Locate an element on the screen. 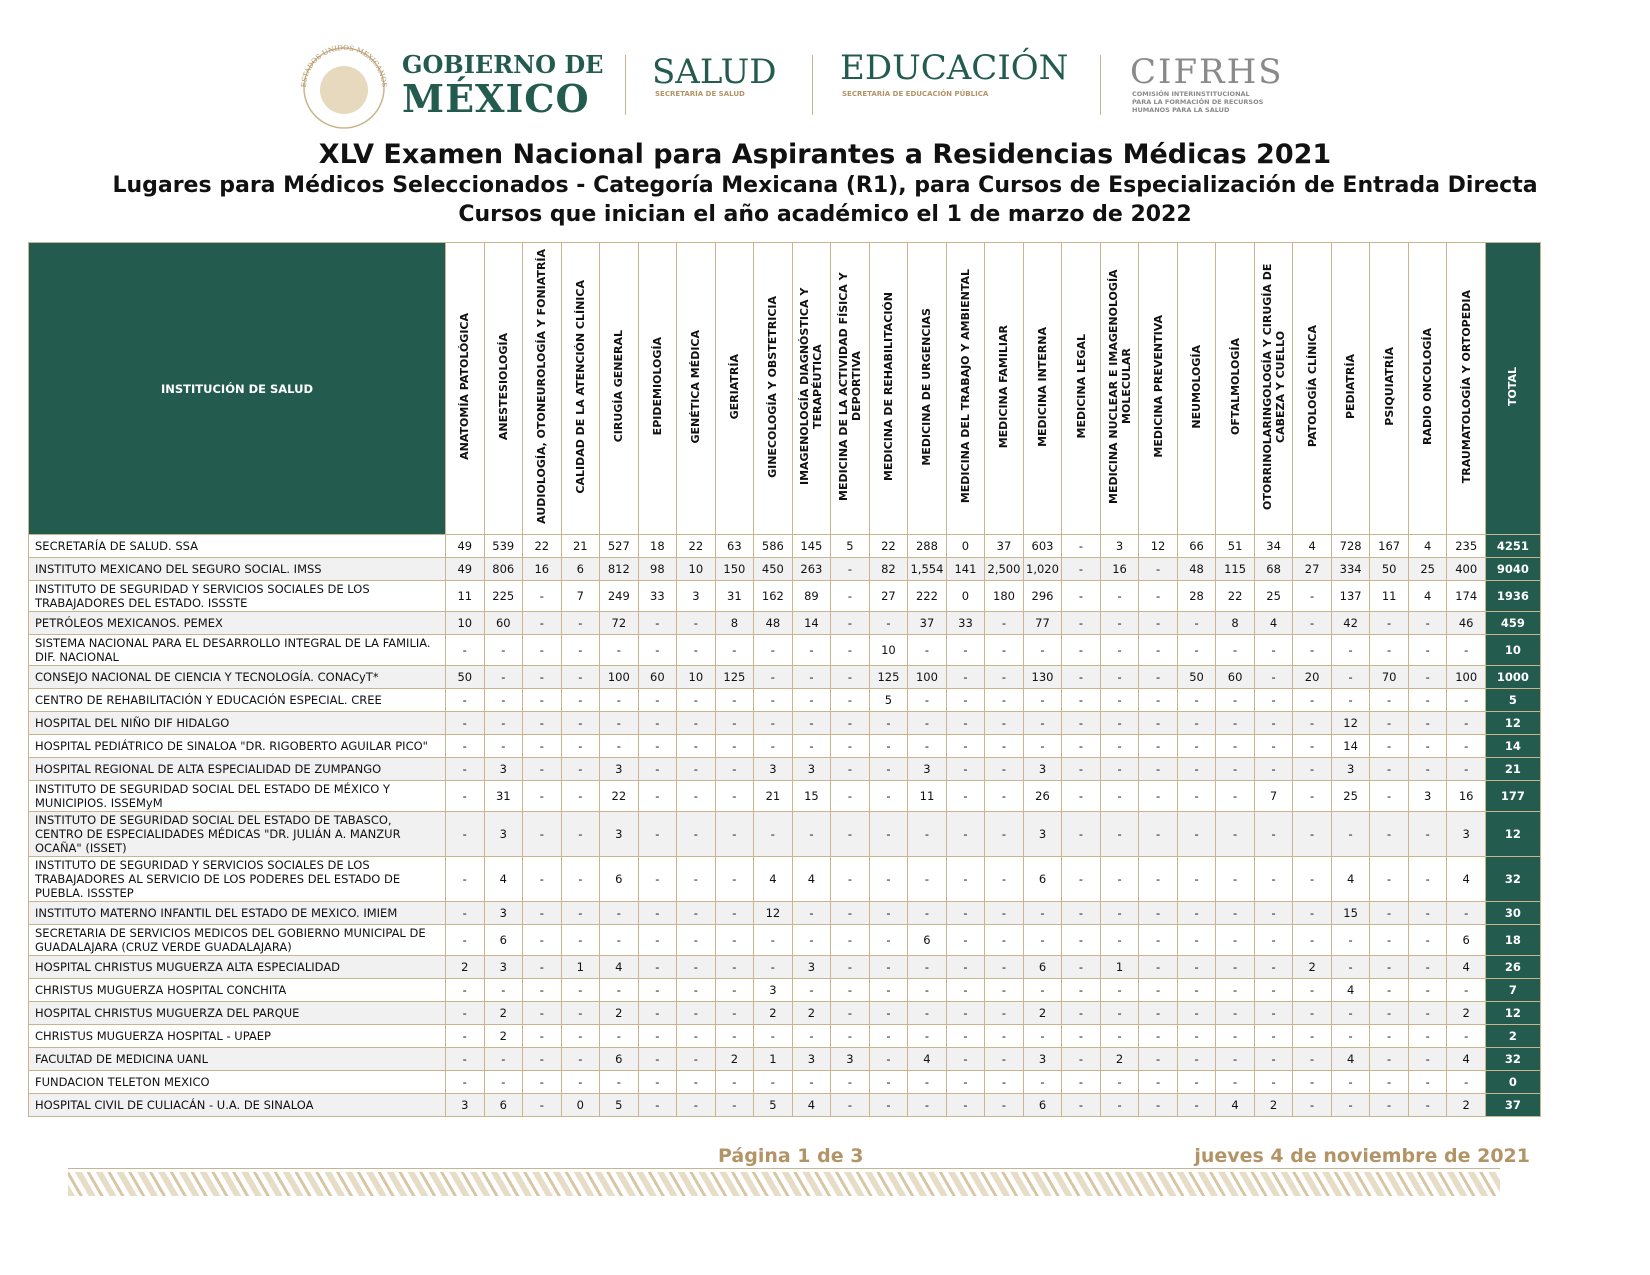 Image resolution: width=1650 pixels, height=1275 pixels. total-cell: 26 is located at coordinates (1512, 967).